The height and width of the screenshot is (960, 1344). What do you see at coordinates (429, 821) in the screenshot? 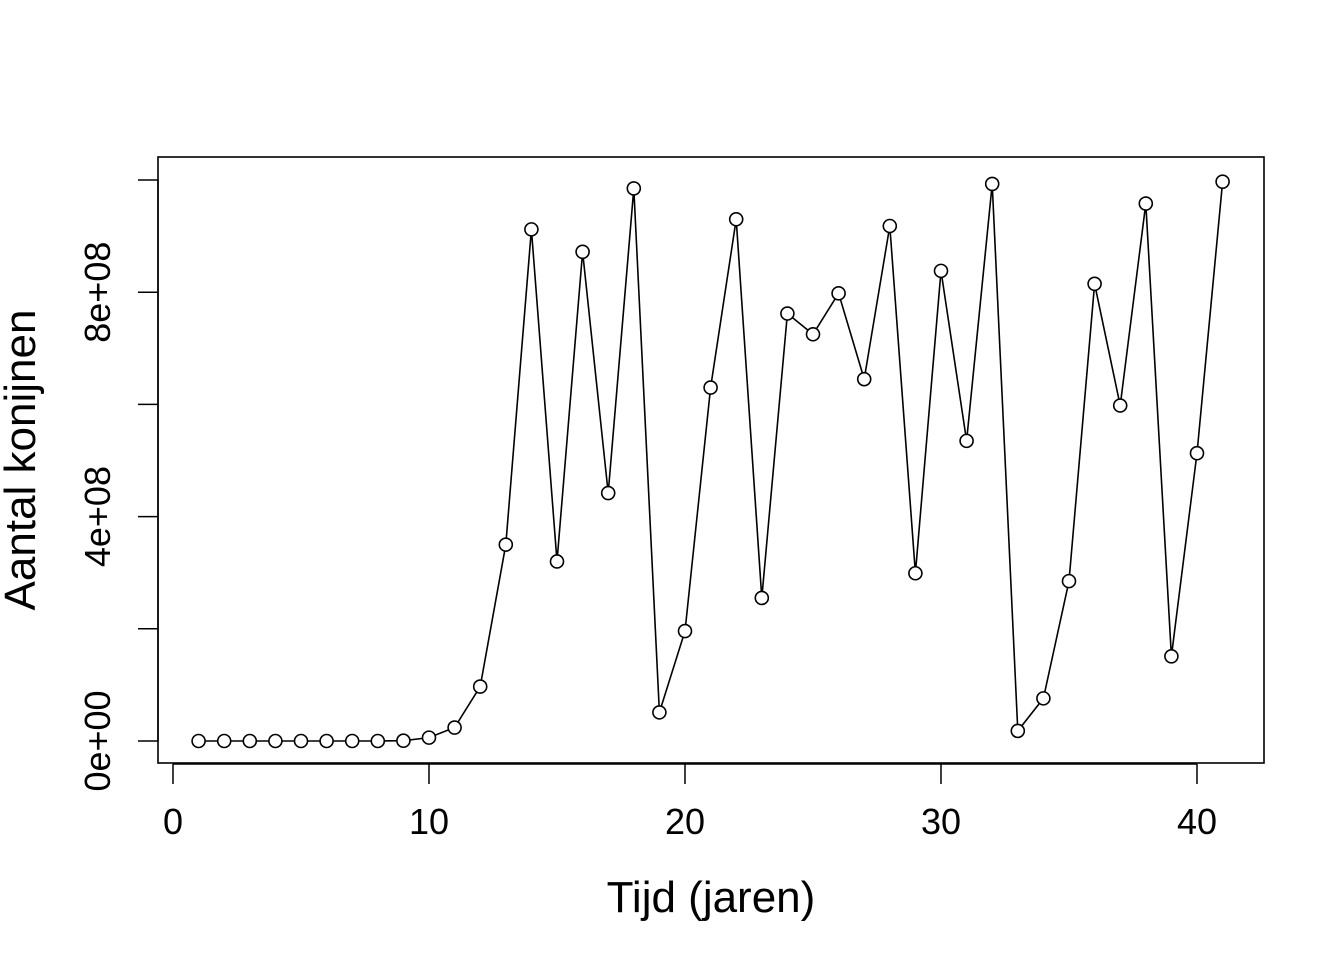
I see `x-tick-label: 10` at bounding box center [429, 821].